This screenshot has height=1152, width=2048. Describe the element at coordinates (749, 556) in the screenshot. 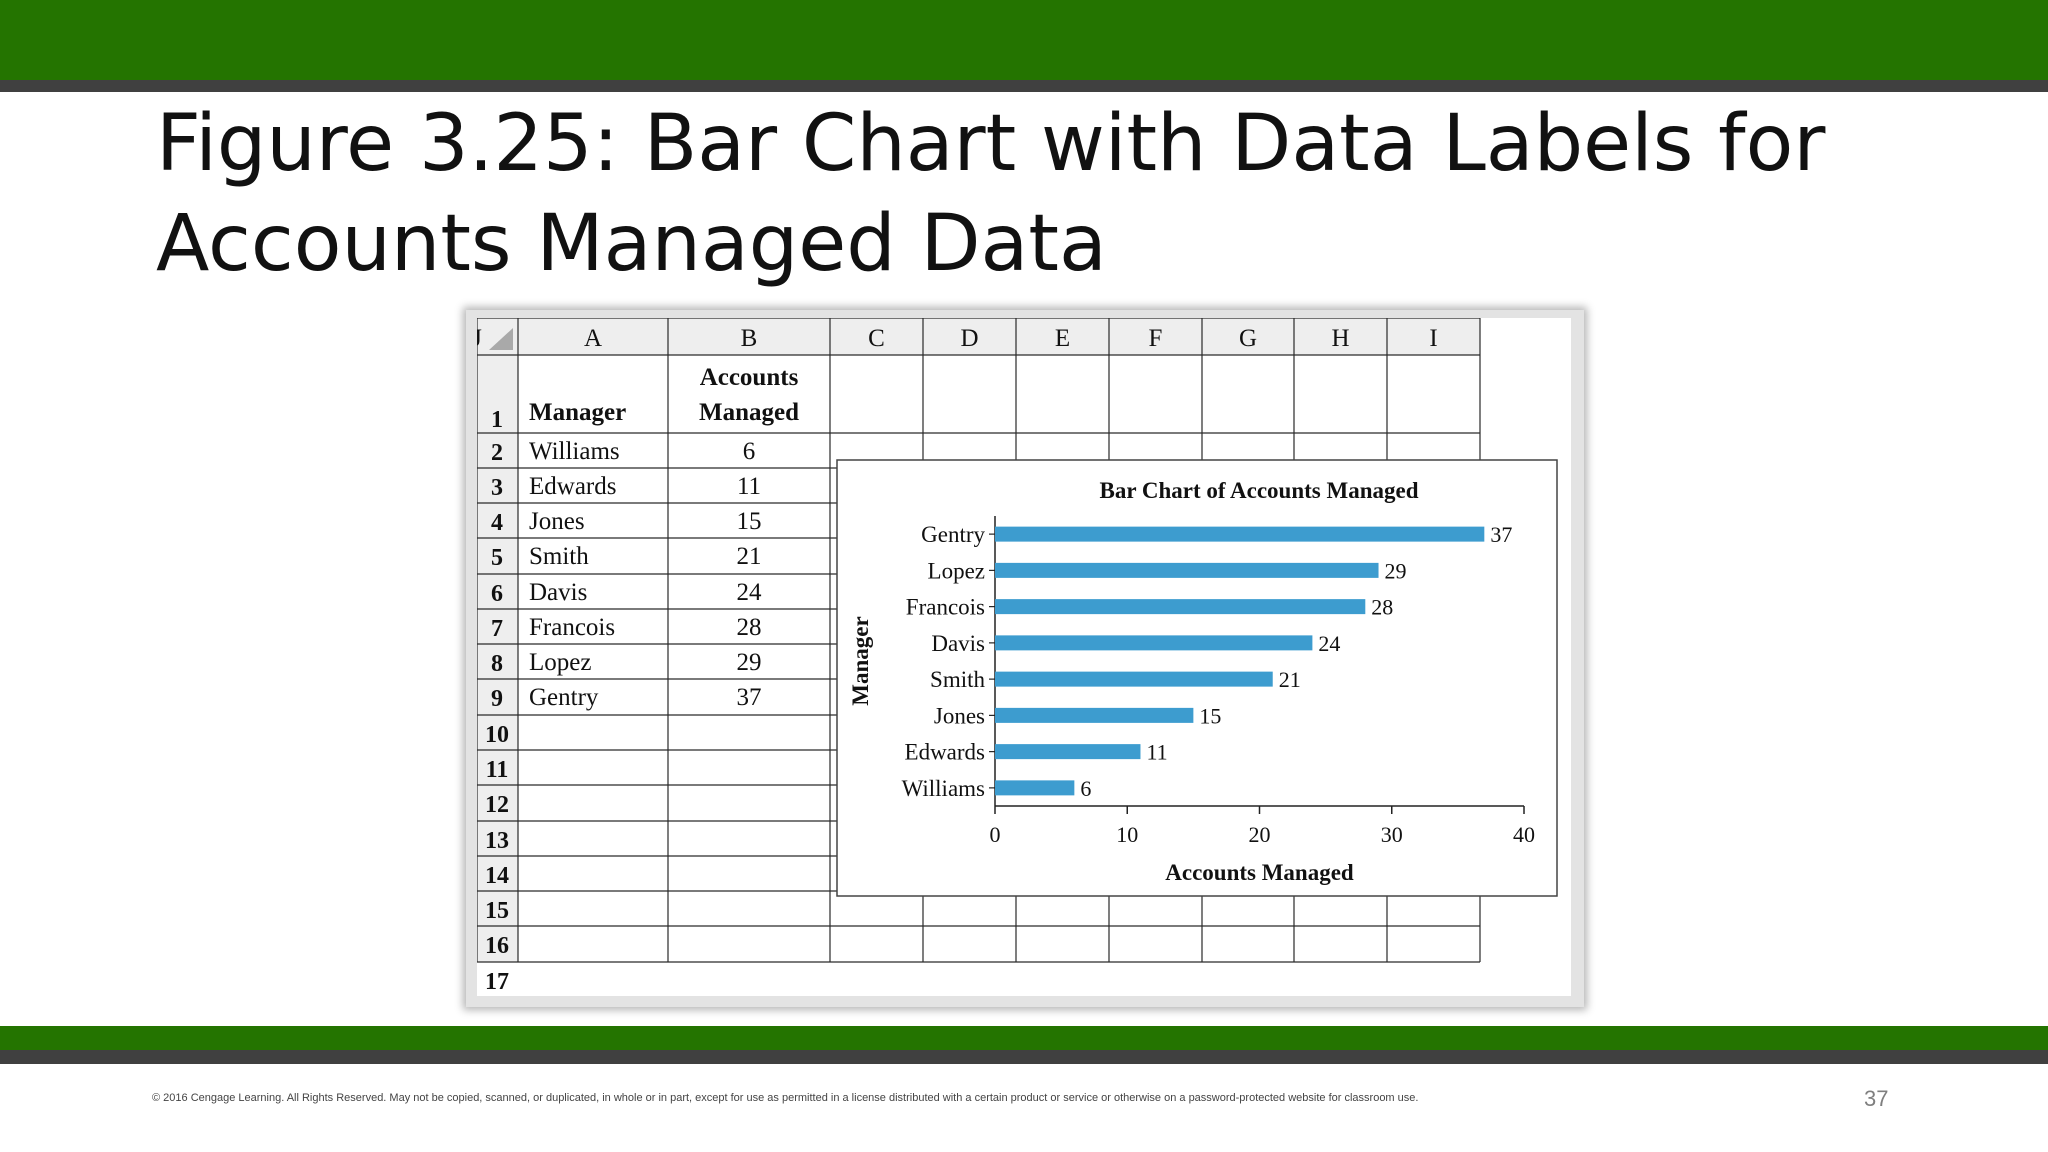

I see `cell-accounts: 21` at that location.